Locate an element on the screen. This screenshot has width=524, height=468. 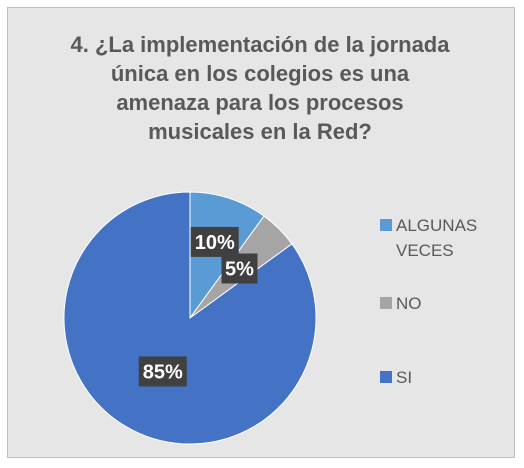
data-label-no: 5% is located at coordinates (239, 268).